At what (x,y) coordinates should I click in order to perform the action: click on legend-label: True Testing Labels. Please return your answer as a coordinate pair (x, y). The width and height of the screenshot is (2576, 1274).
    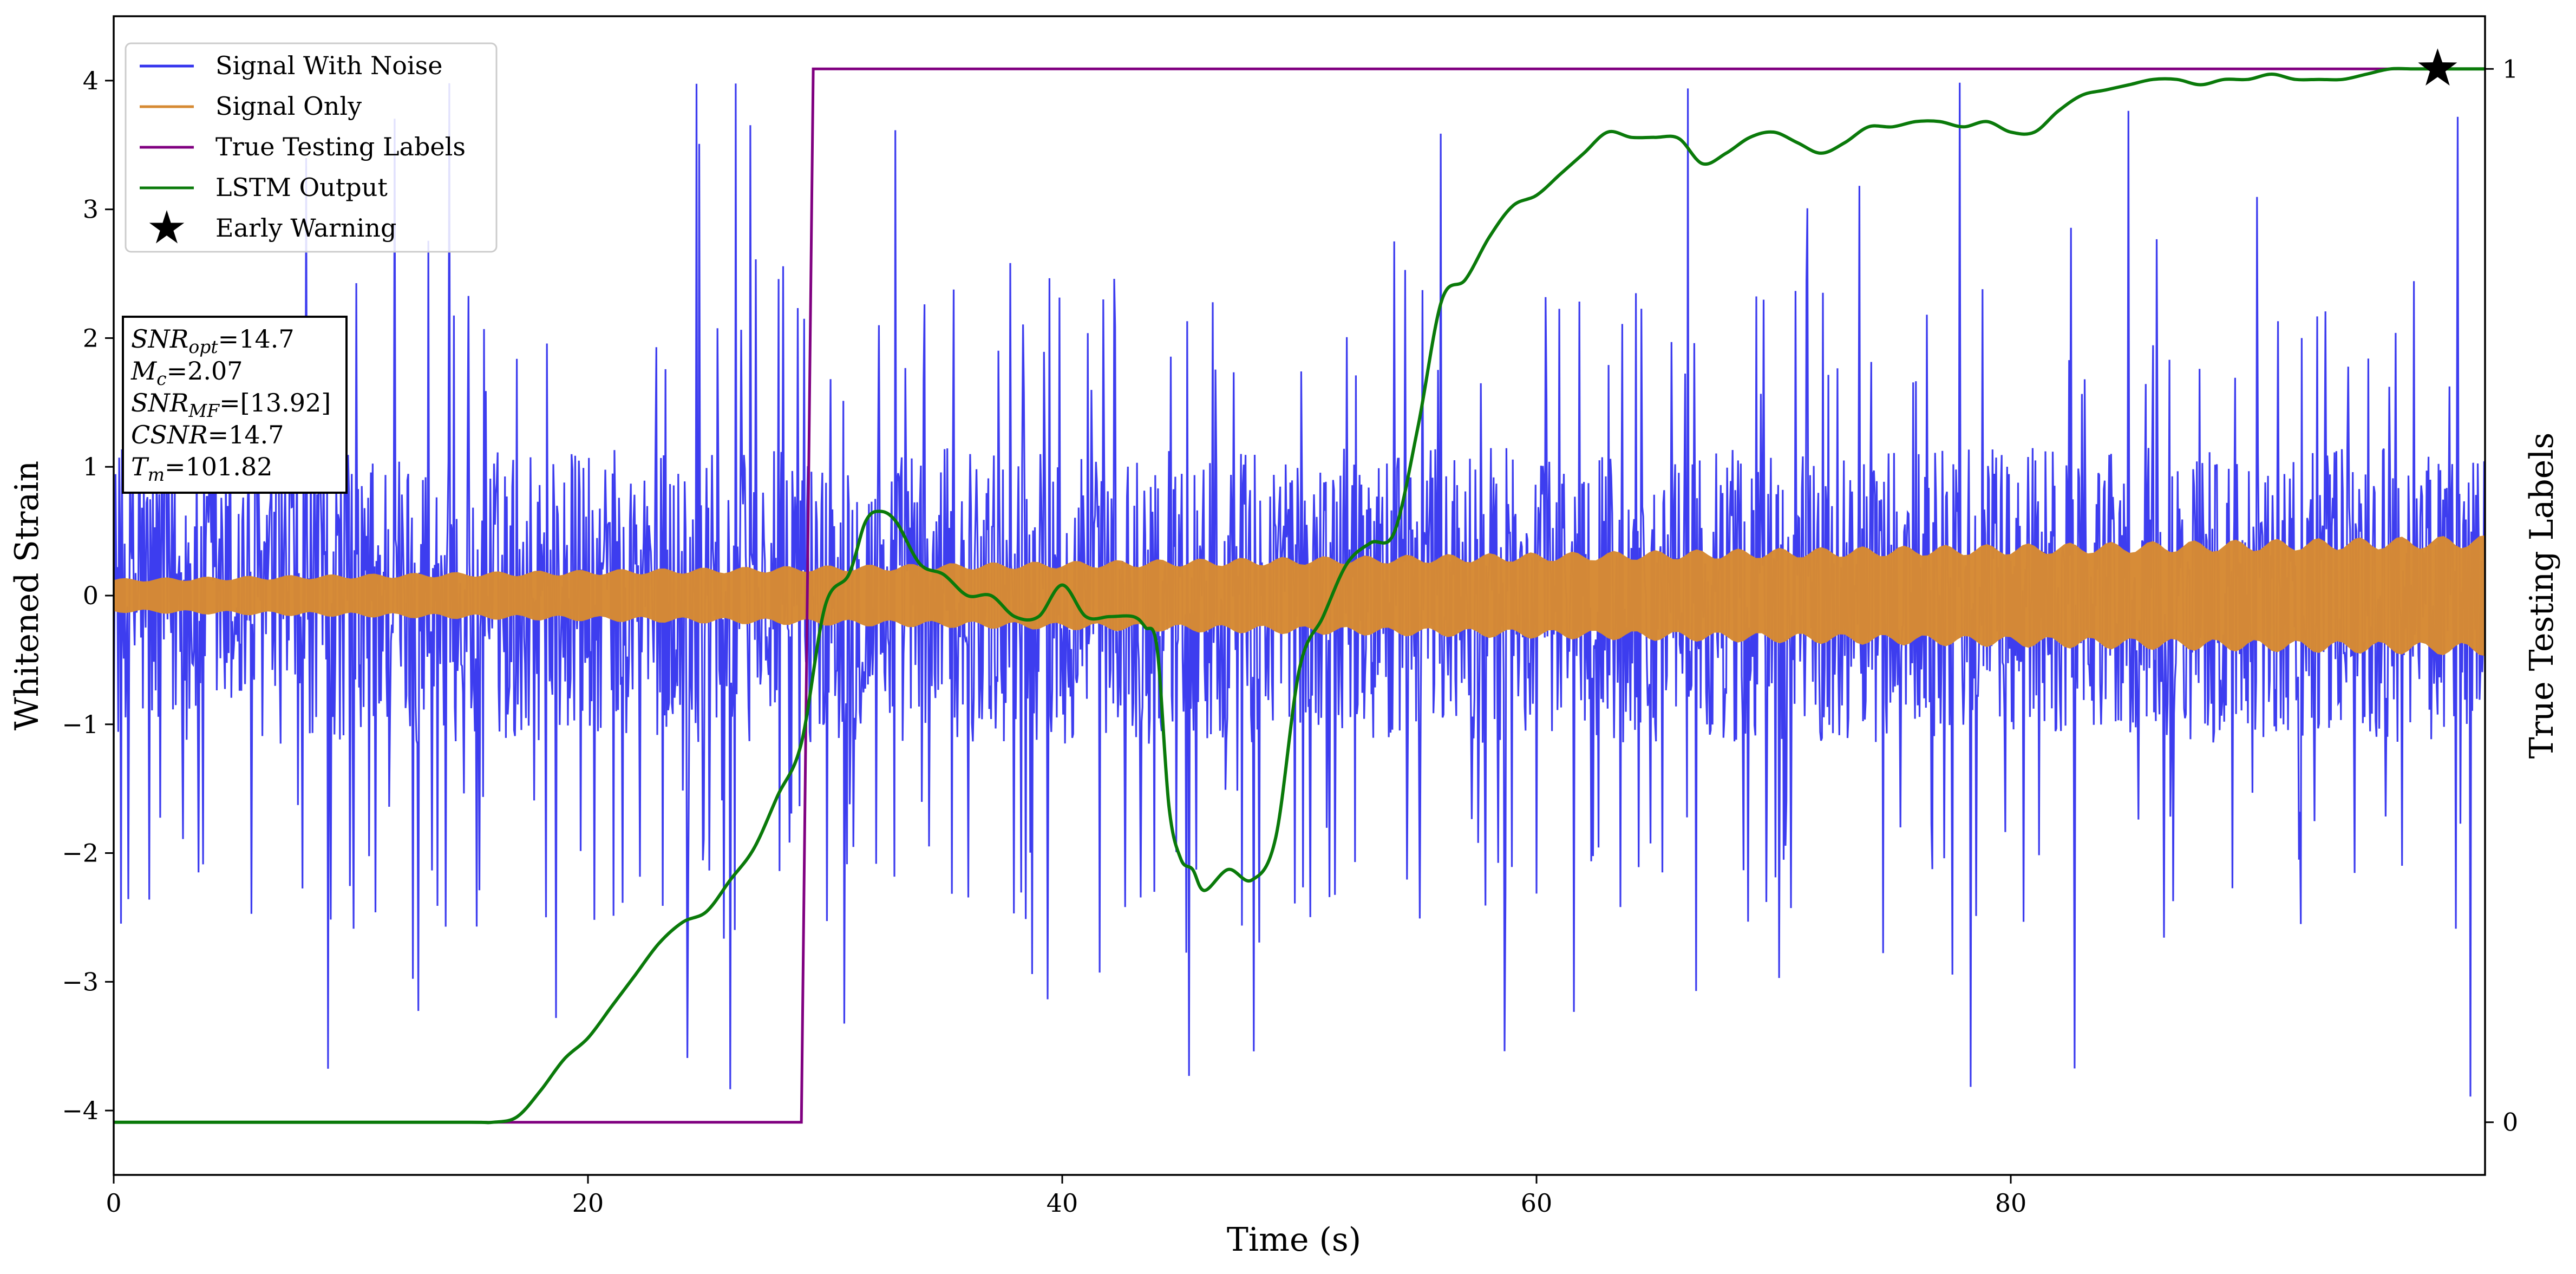
    Looking at the image, I should click on (341, 146).